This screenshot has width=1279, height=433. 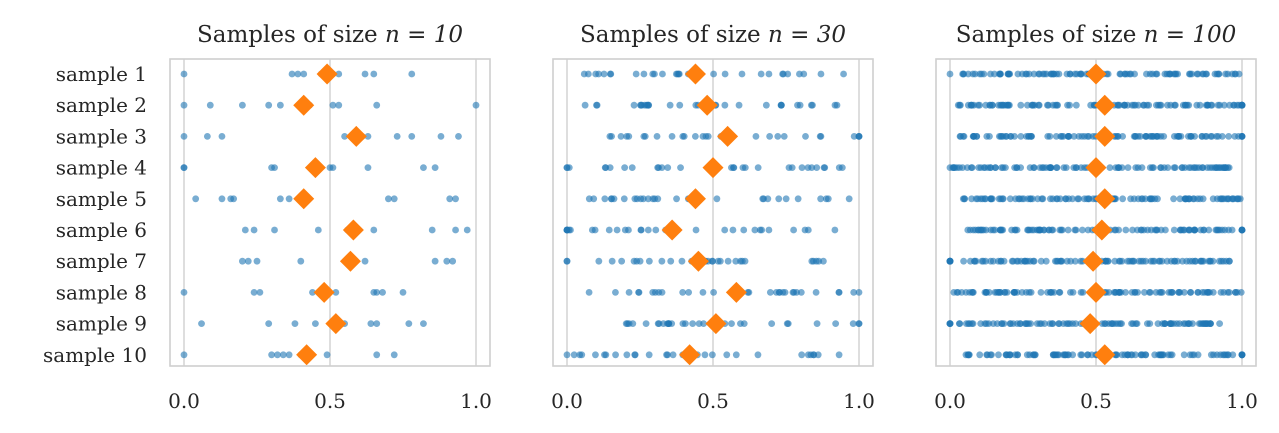 I want to click on y-tick-label: sample 2, so click(x=101, y=105).